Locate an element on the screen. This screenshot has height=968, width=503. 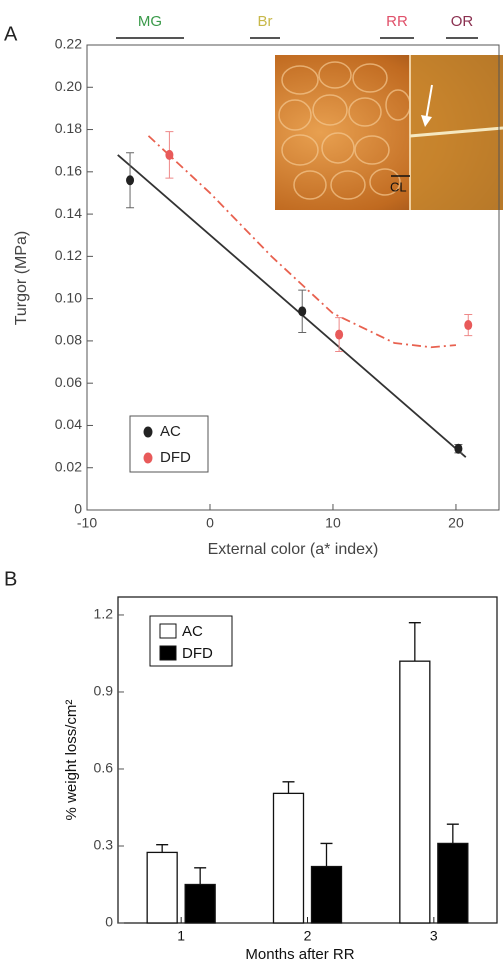
y-tick-label: 0.06 is located at coordinates (68, 382).